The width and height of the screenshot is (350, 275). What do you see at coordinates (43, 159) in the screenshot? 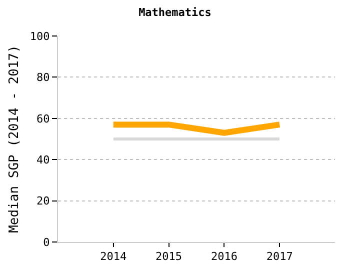
I see `y-tick-label: 40` at bounding box center [43, 159].